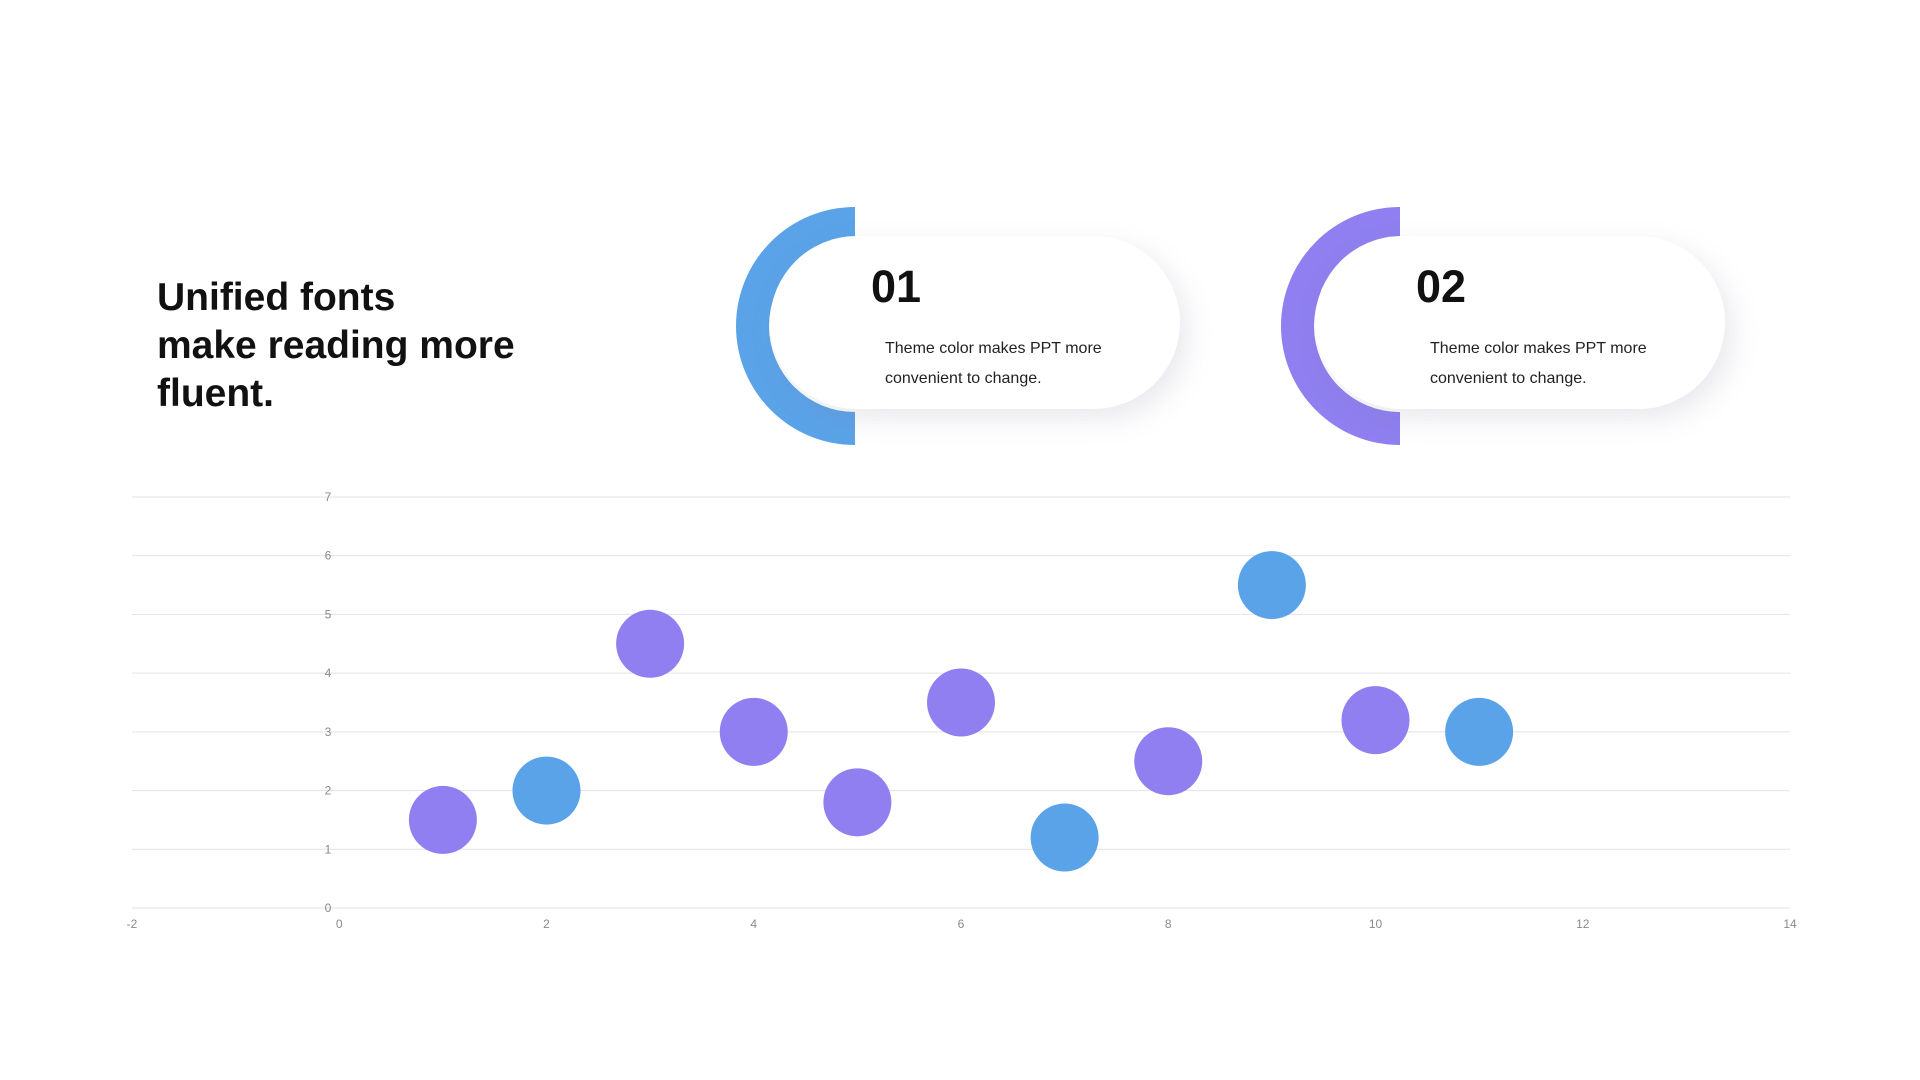  I want to click on headline: Unified fonts make reading more fluent., so click(377, 346).